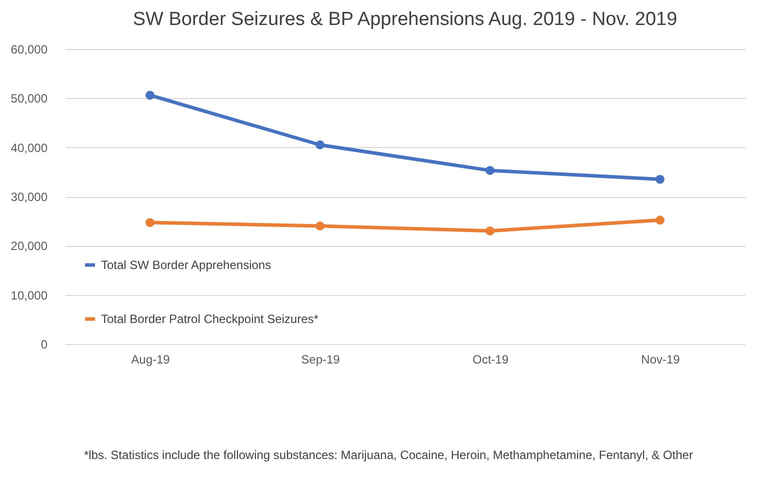  Describe the element at coordinates (29, 147) in the screenshot. I see `y-tick-label: 40,000` at that location.